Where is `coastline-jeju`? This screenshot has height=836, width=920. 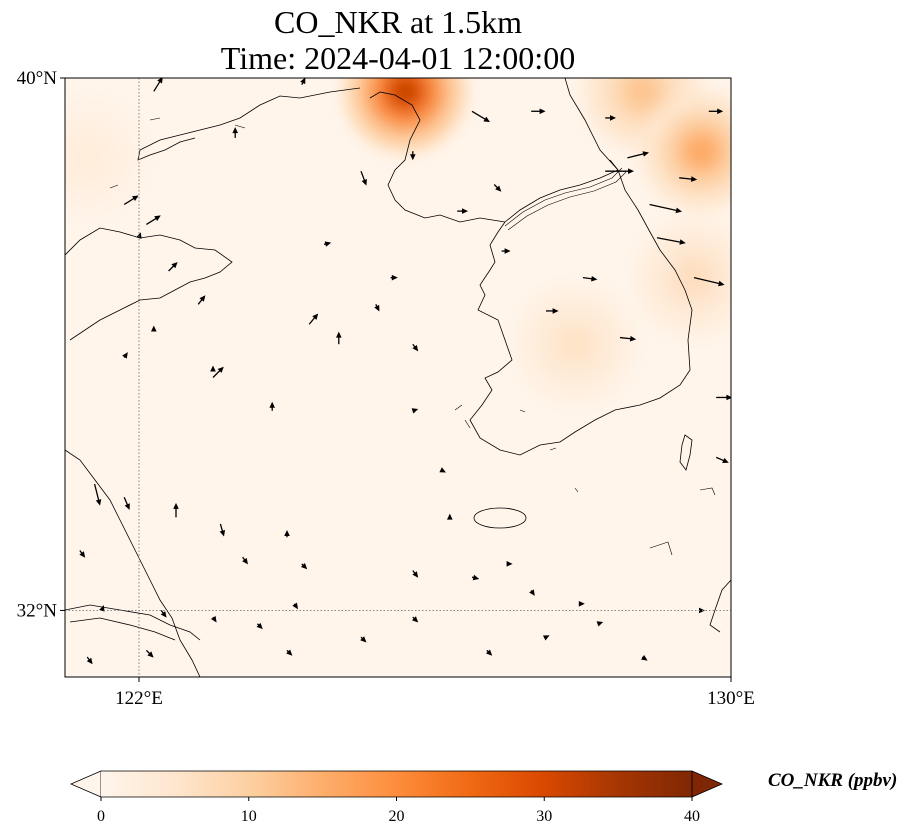
coastline-jeju is located at coordinates (500, 518).